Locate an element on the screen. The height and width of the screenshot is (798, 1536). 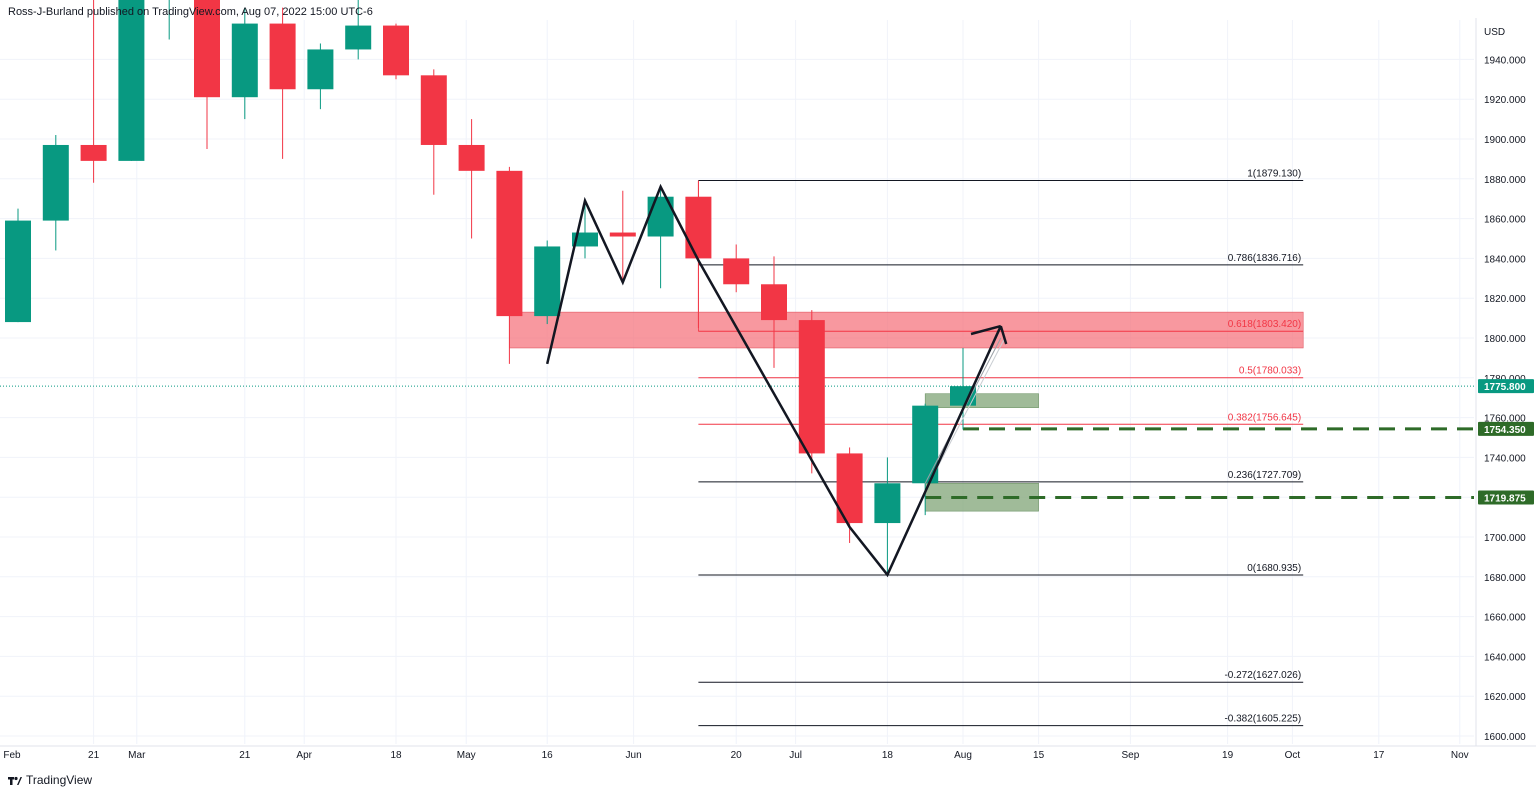
drawn-path is located at coordinates (773, 380).